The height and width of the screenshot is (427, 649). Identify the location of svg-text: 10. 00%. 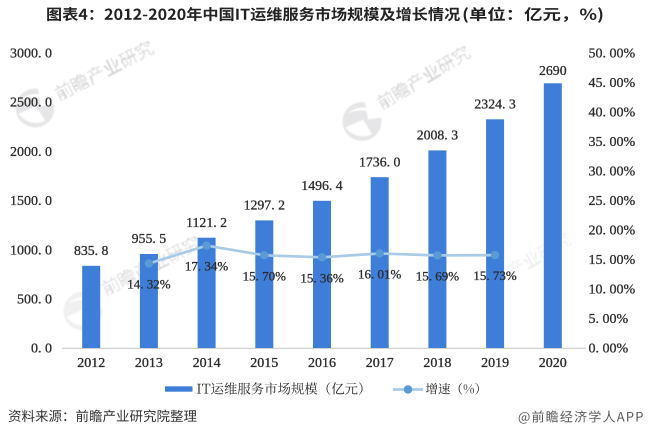
(612, 290).